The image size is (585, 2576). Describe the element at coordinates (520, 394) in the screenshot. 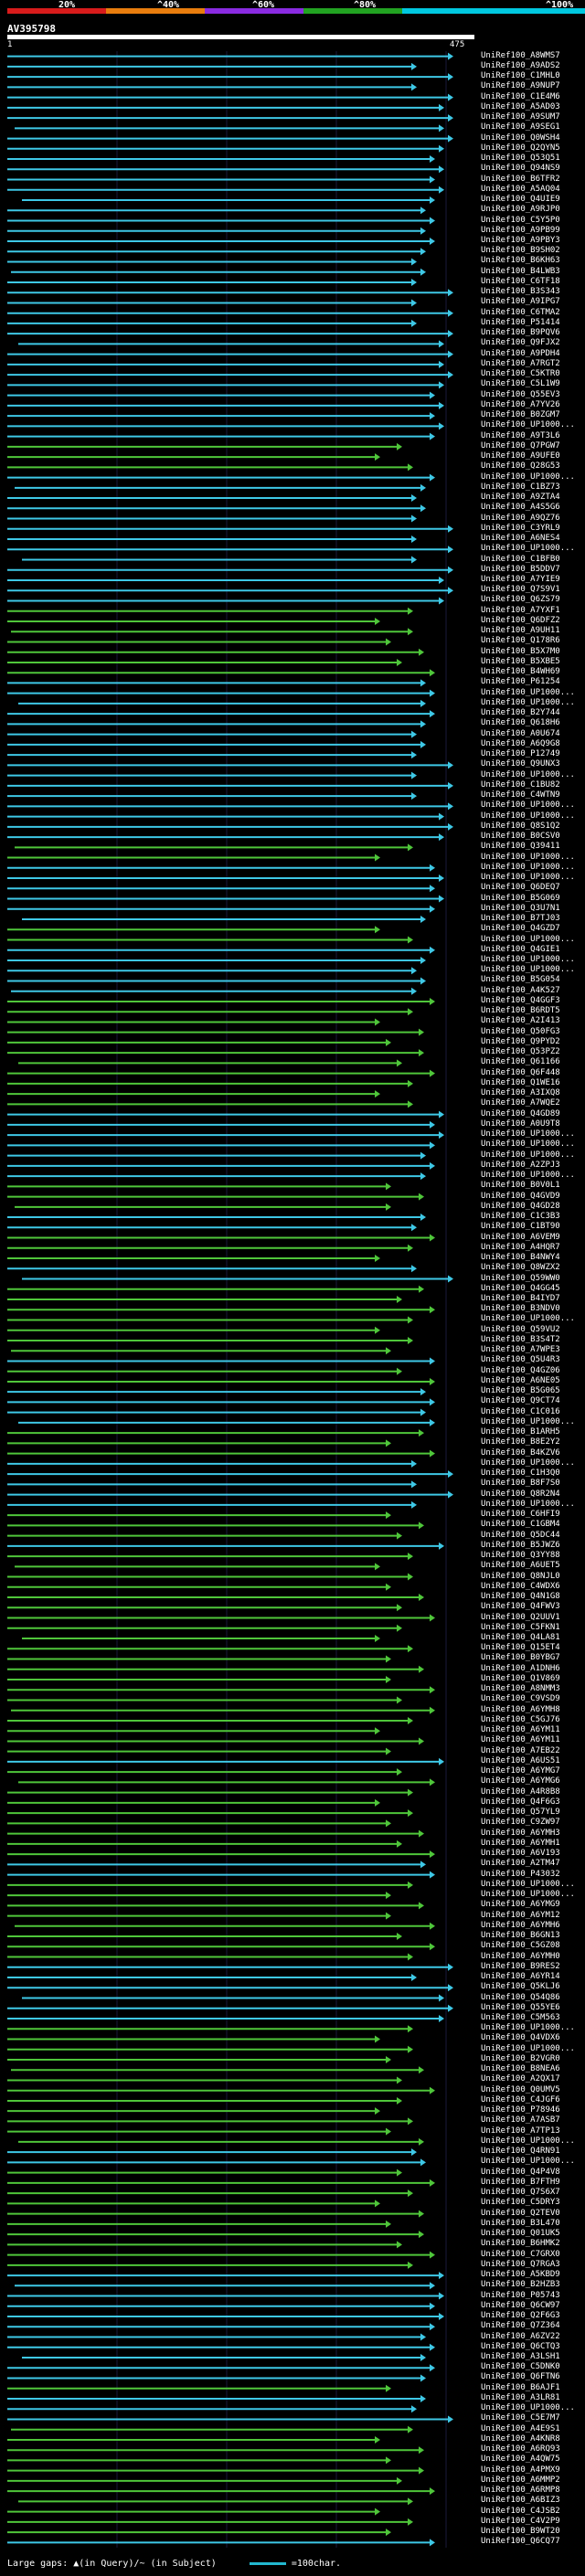

I see `hit-label: UniRef100_Q55EV3` at that location.